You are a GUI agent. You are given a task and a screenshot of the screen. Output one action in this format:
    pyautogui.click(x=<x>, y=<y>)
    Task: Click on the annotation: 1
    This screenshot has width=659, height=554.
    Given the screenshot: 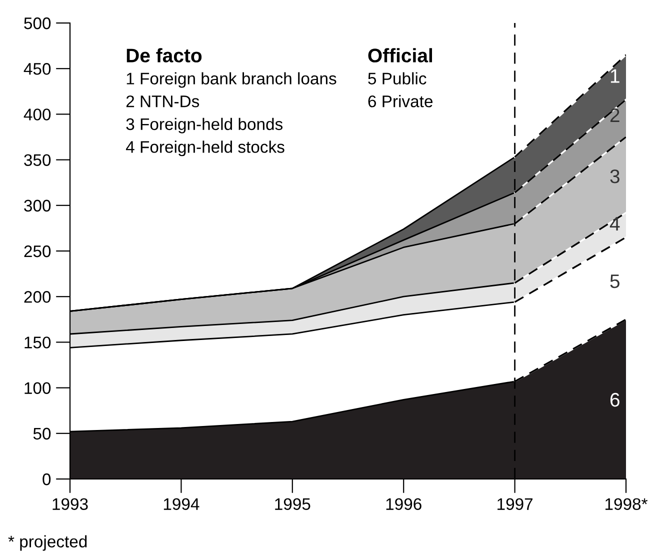 What is the action you would take?
    pyautogui.click(x=615, y=76)
    